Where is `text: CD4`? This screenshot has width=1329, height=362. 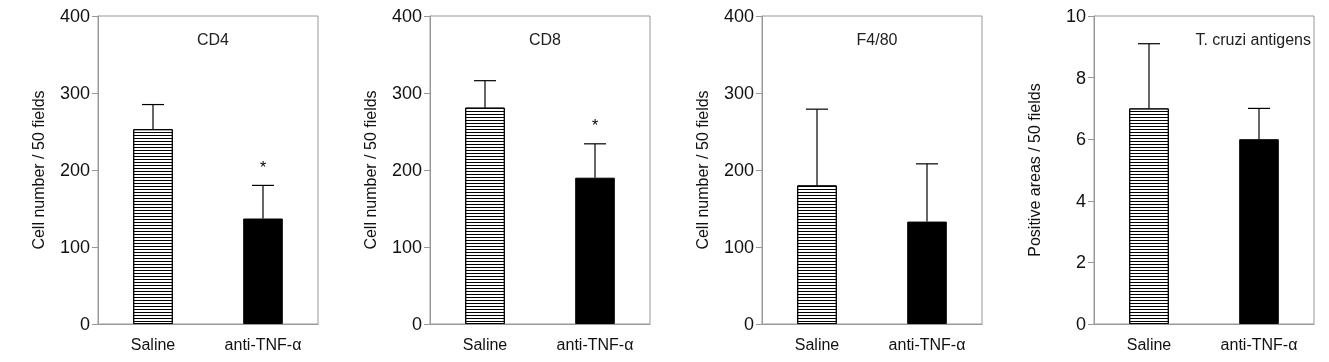 text: CD4 is located at coordinates (213, 39).